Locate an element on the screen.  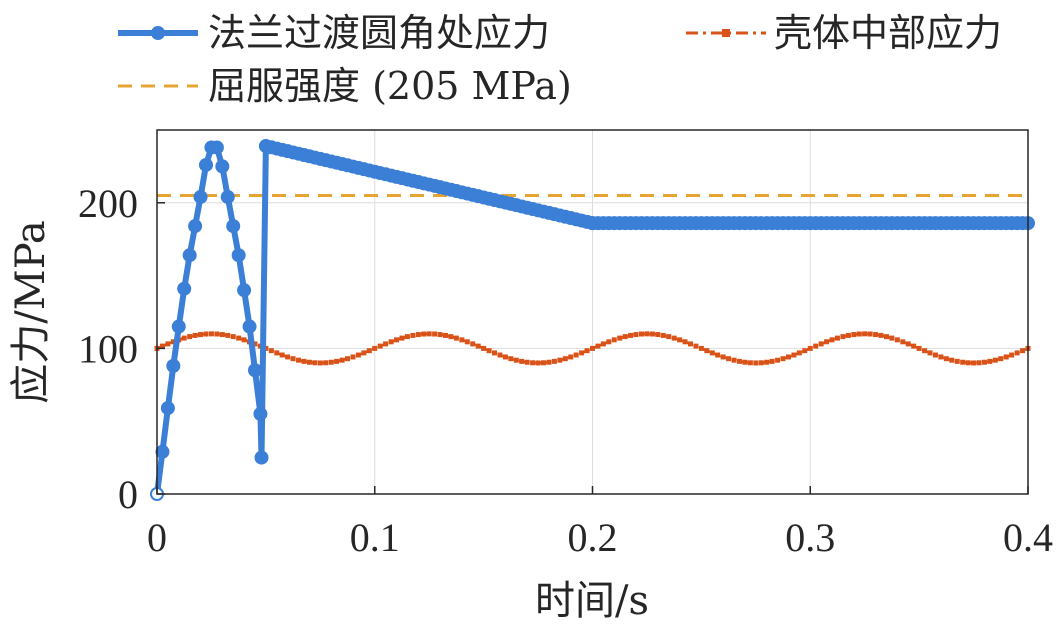
shell-stress-series is located at coordinates (592, 348).